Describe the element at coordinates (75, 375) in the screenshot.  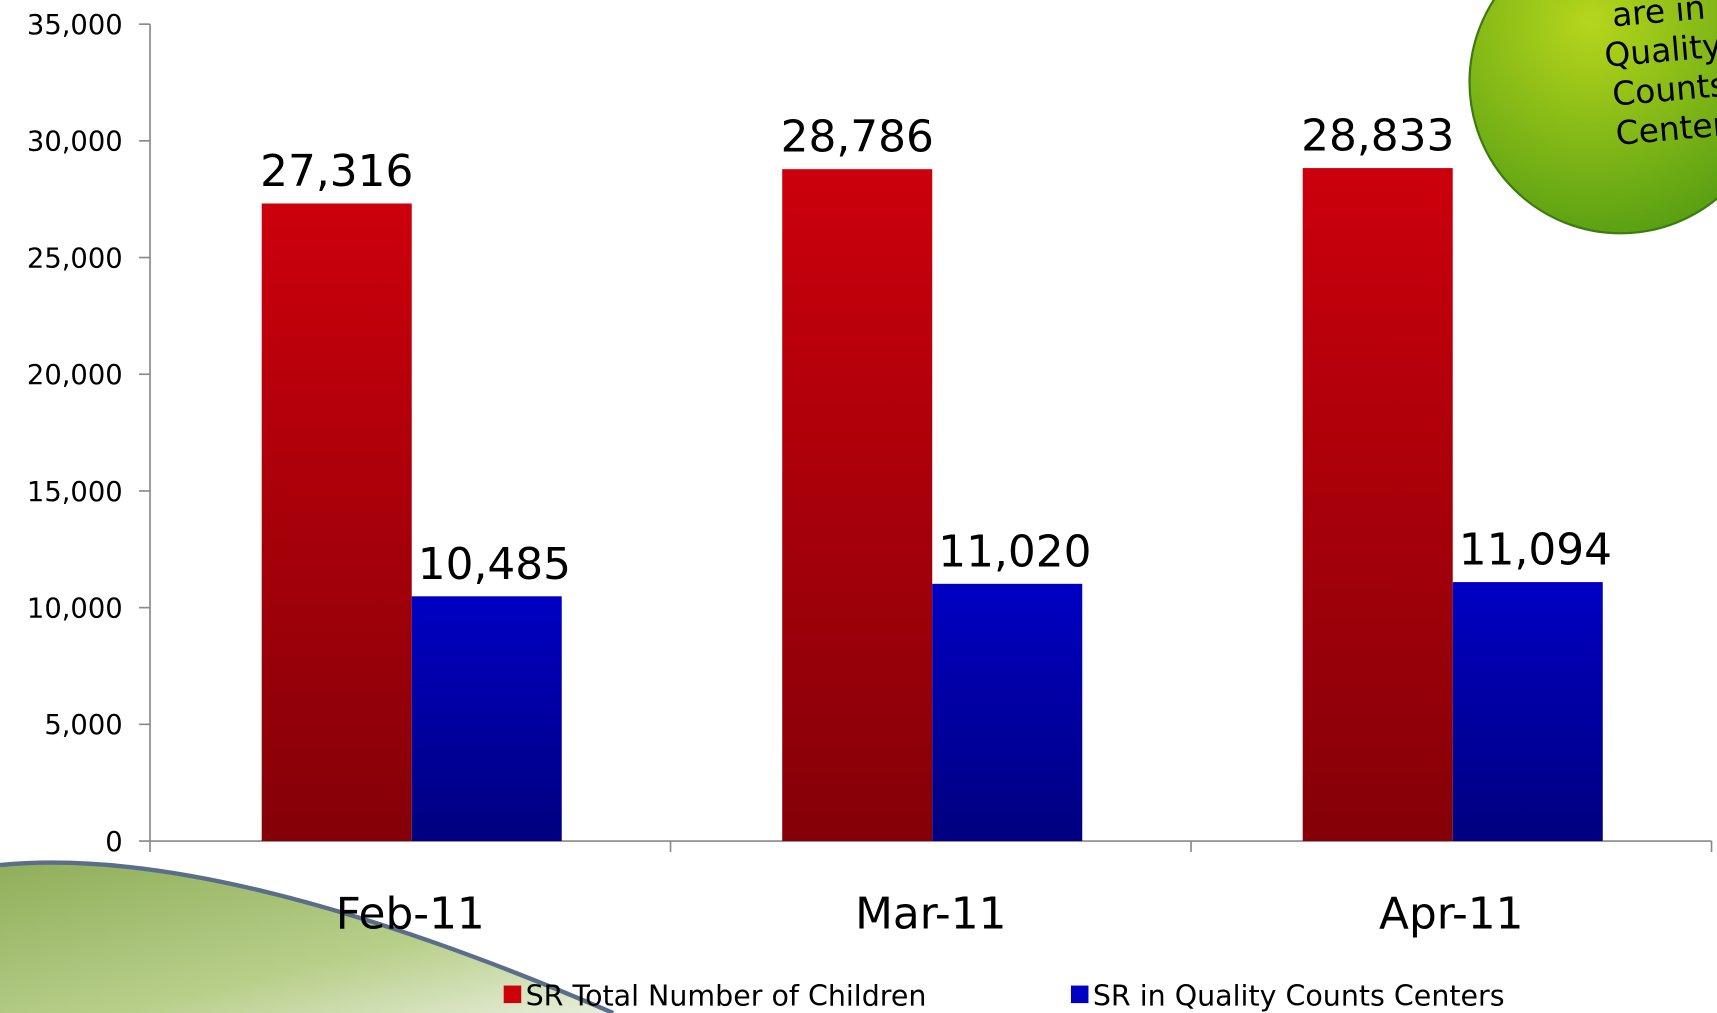
I see `y-tick-label: 20,000` at that location.